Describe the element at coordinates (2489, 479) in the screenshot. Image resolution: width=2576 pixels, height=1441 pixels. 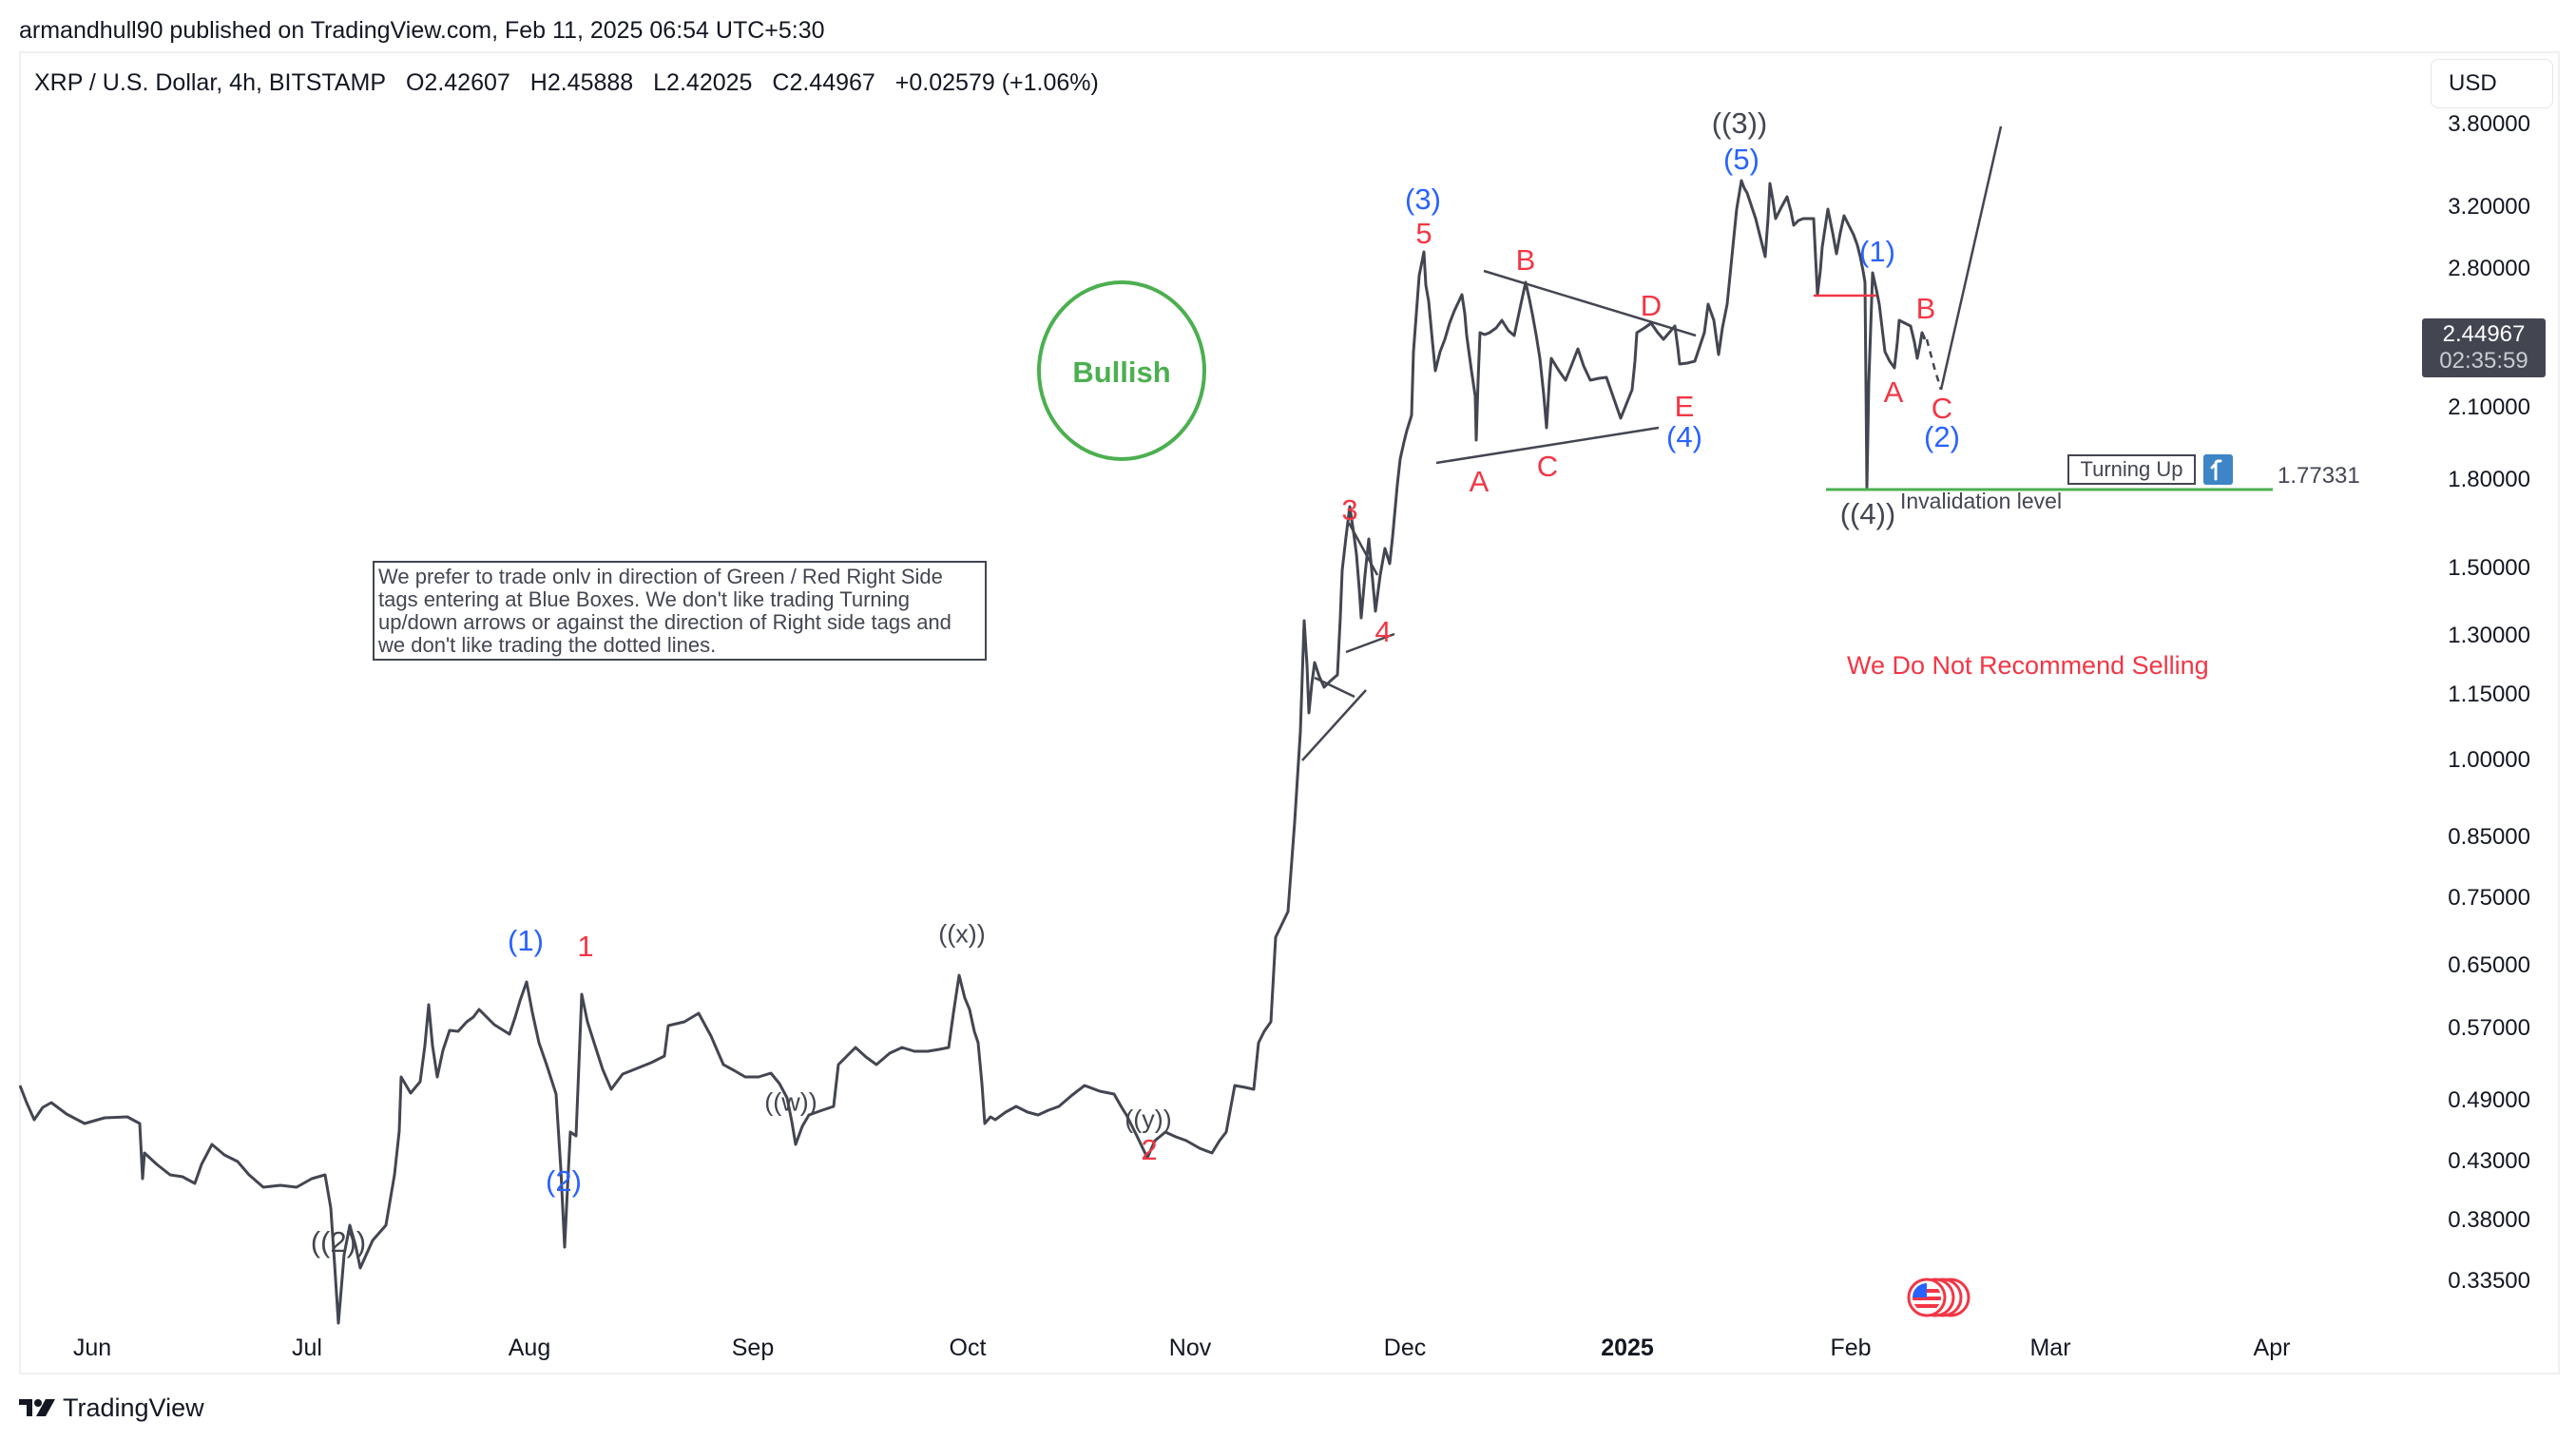
I see `price-tick: 1.80000` at that location.